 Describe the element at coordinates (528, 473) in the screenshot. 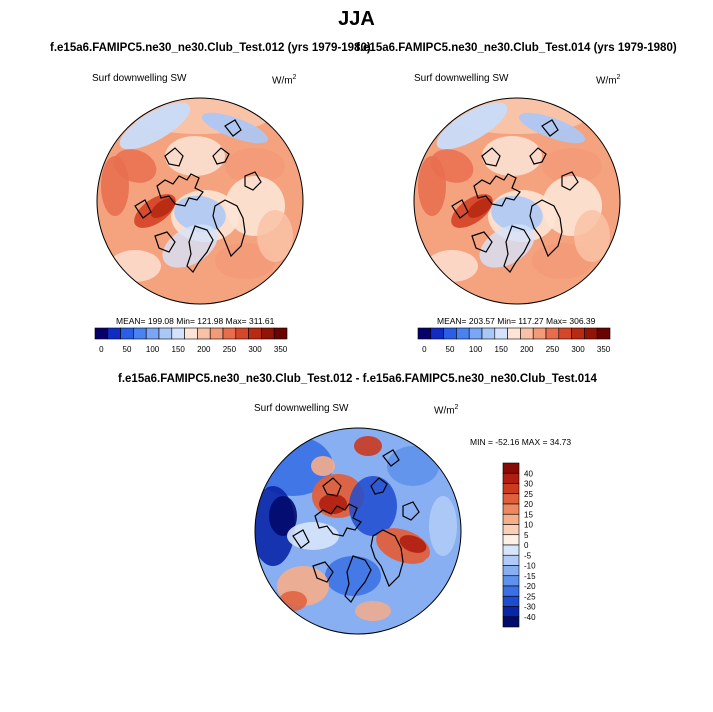

I see `panel3-colorbar-tick-label: 40` at that location.